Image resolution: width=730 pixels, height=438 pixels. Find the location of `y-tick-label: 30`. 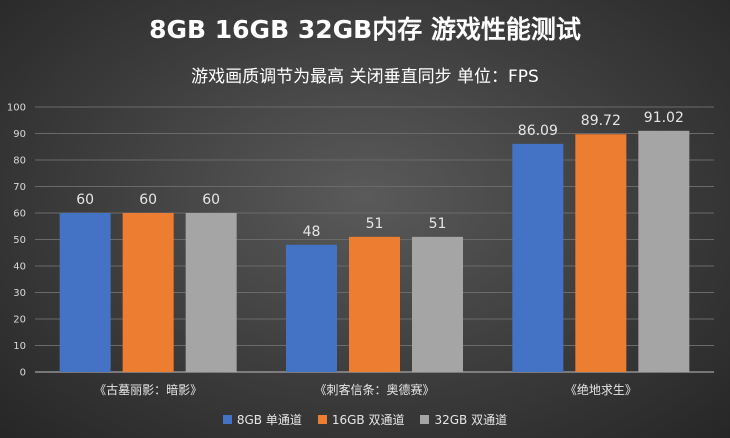

y-tick-label: 30 is located at coordinates (19, 293).